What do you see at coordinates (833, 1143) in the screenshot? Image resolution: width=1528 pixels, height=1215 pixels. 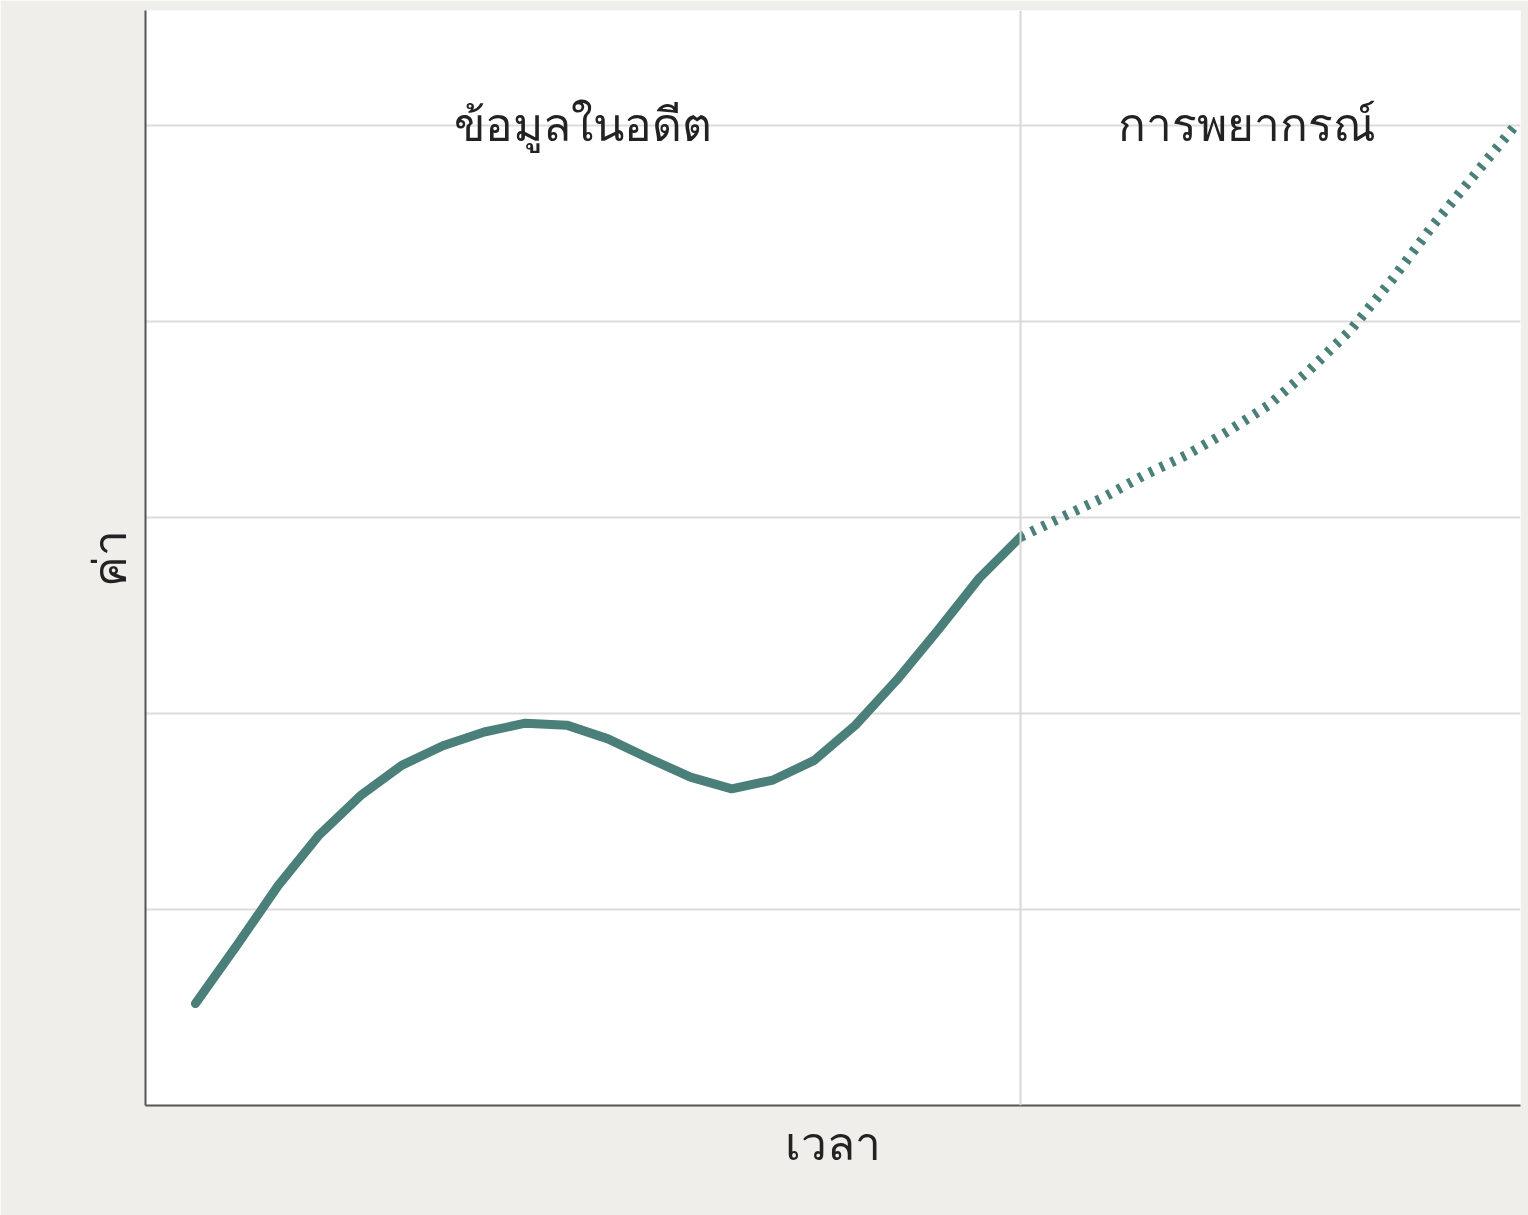 I see `x-axis-title: เวลา` at bounding box center [833, 1143].